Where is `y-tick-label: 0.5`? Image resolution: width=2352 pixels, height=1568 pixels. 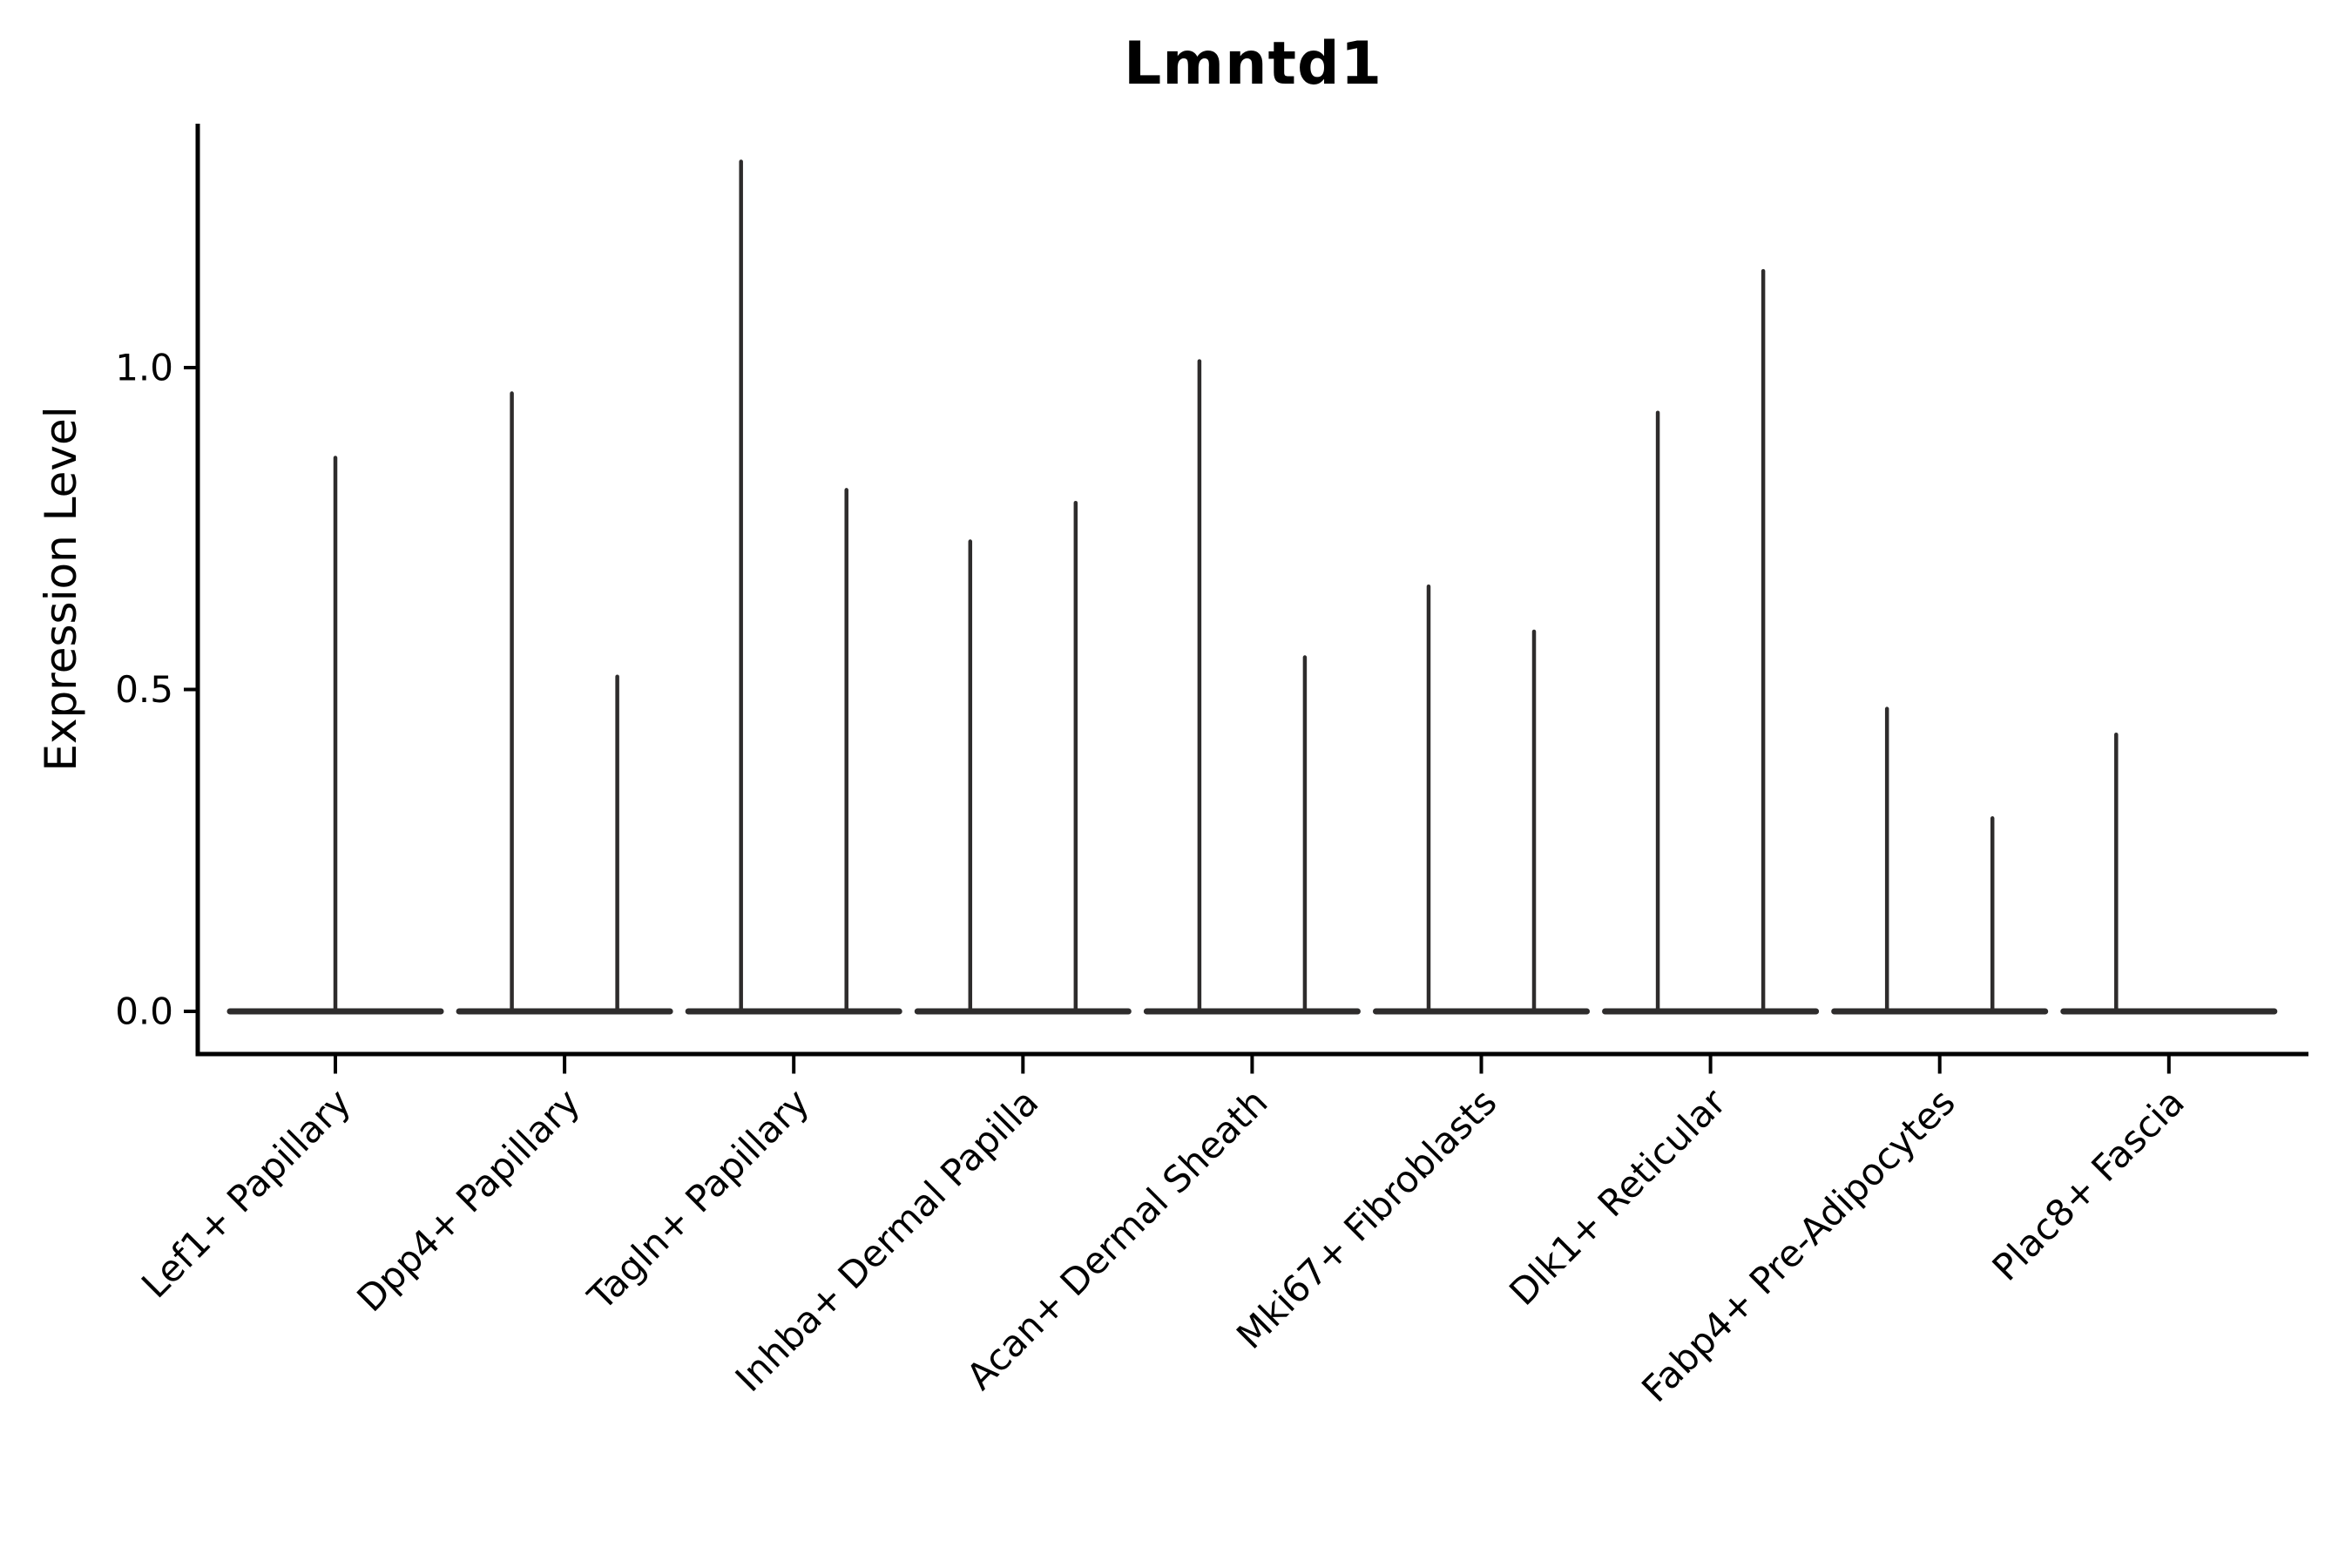
y-tick-label: 0.5 is located at coordinates (144, 689).